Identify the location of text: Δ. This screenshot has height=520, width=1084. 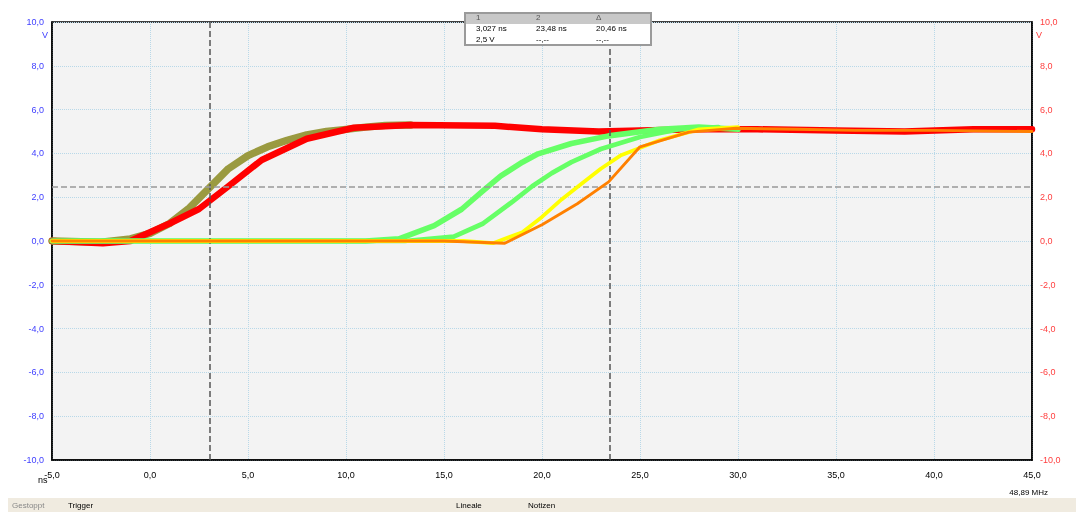
(599, 18).